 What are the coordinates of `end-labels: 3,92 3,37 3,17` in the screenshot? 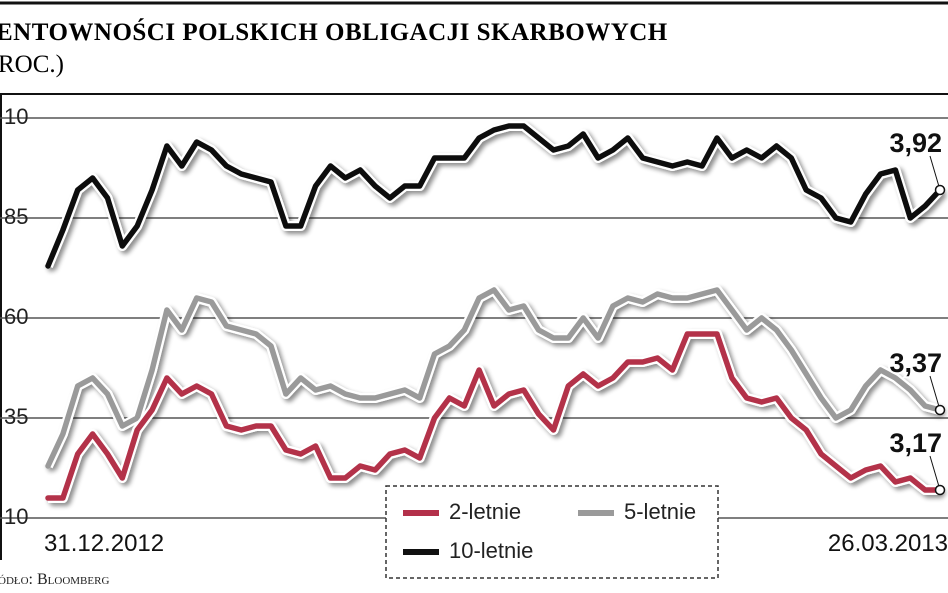 It's located at (916, 311).